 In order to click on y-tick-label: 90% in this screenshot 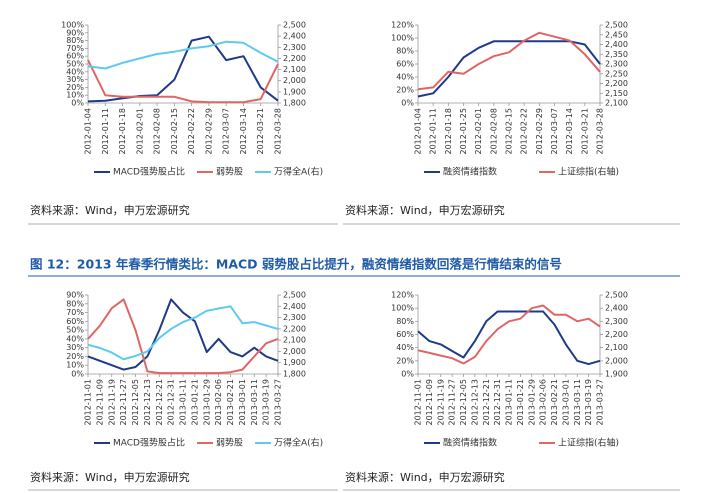, I will do `click(75, 295)`.